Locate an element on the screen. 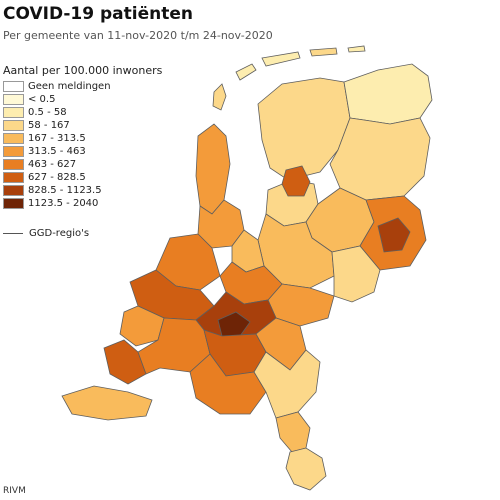 This screenshot has height=500, width=500. legend-item: 313.5 - 463 is located at coordinates (82, 151).